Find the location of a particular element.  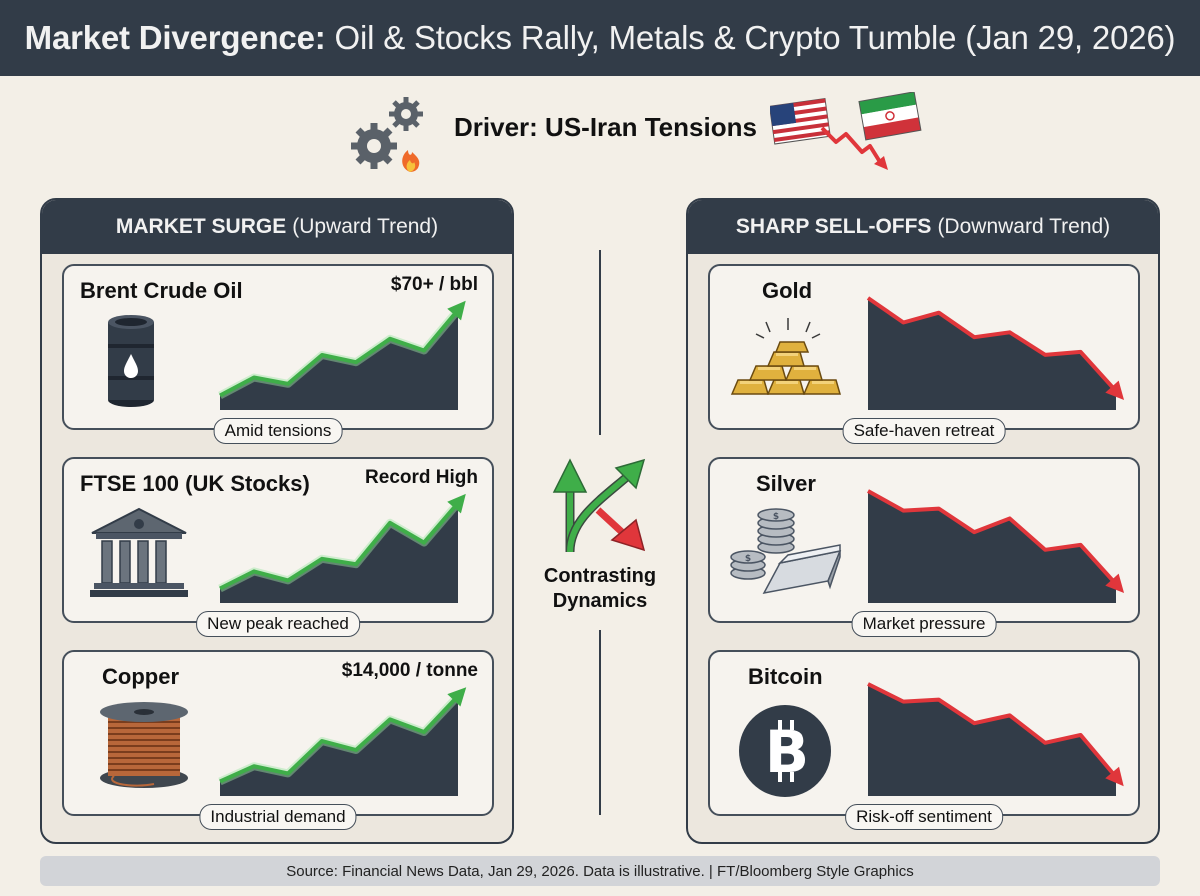

gold-bars-icon is located at coordinates (785, 356).